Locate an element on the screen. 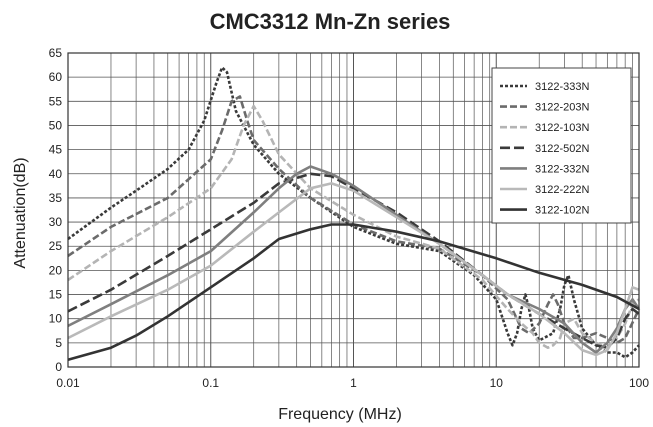 The image size is (653, 427). y-tick-label: 55 is located at coordinates (56, 101).